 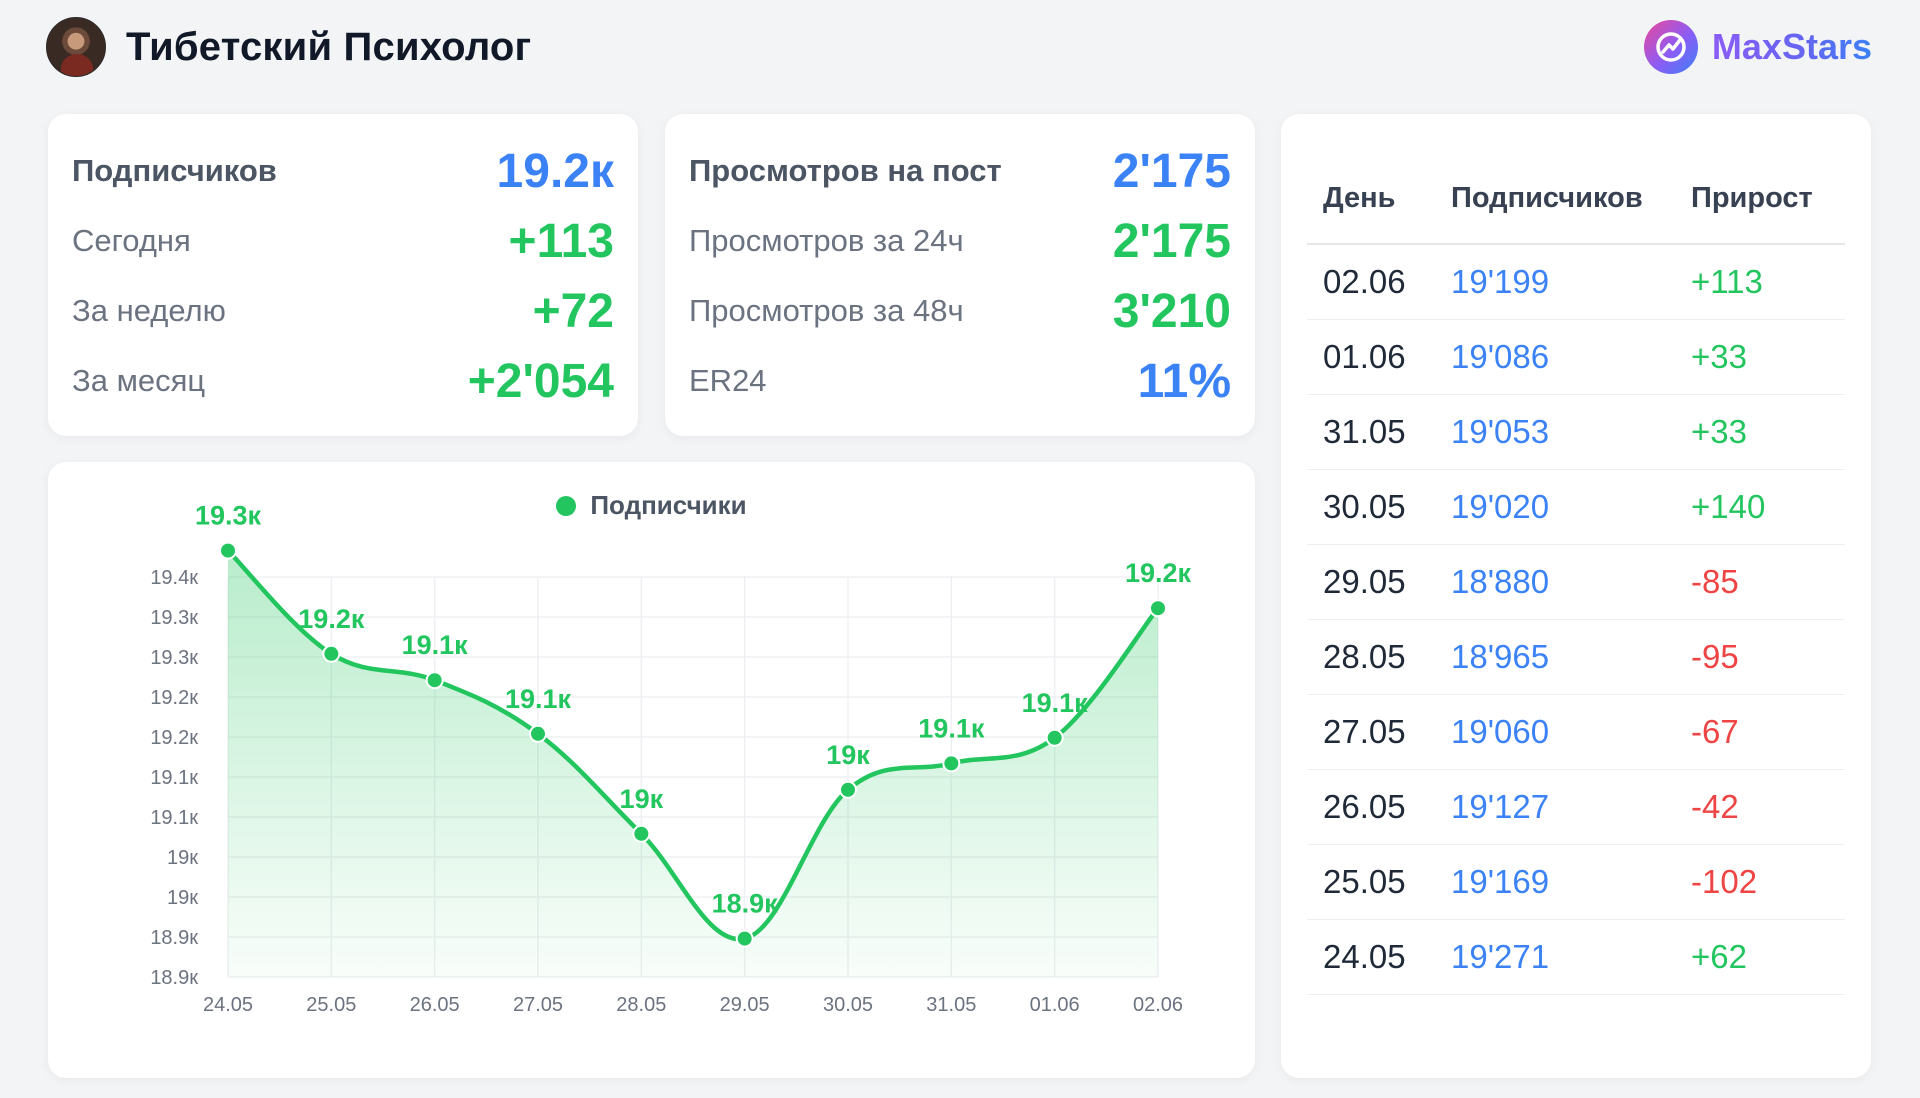 What do you see at coordinates (540, 381) in the screenshot?
I see `stat-value: +2'054` at bounding box center [540, 381].